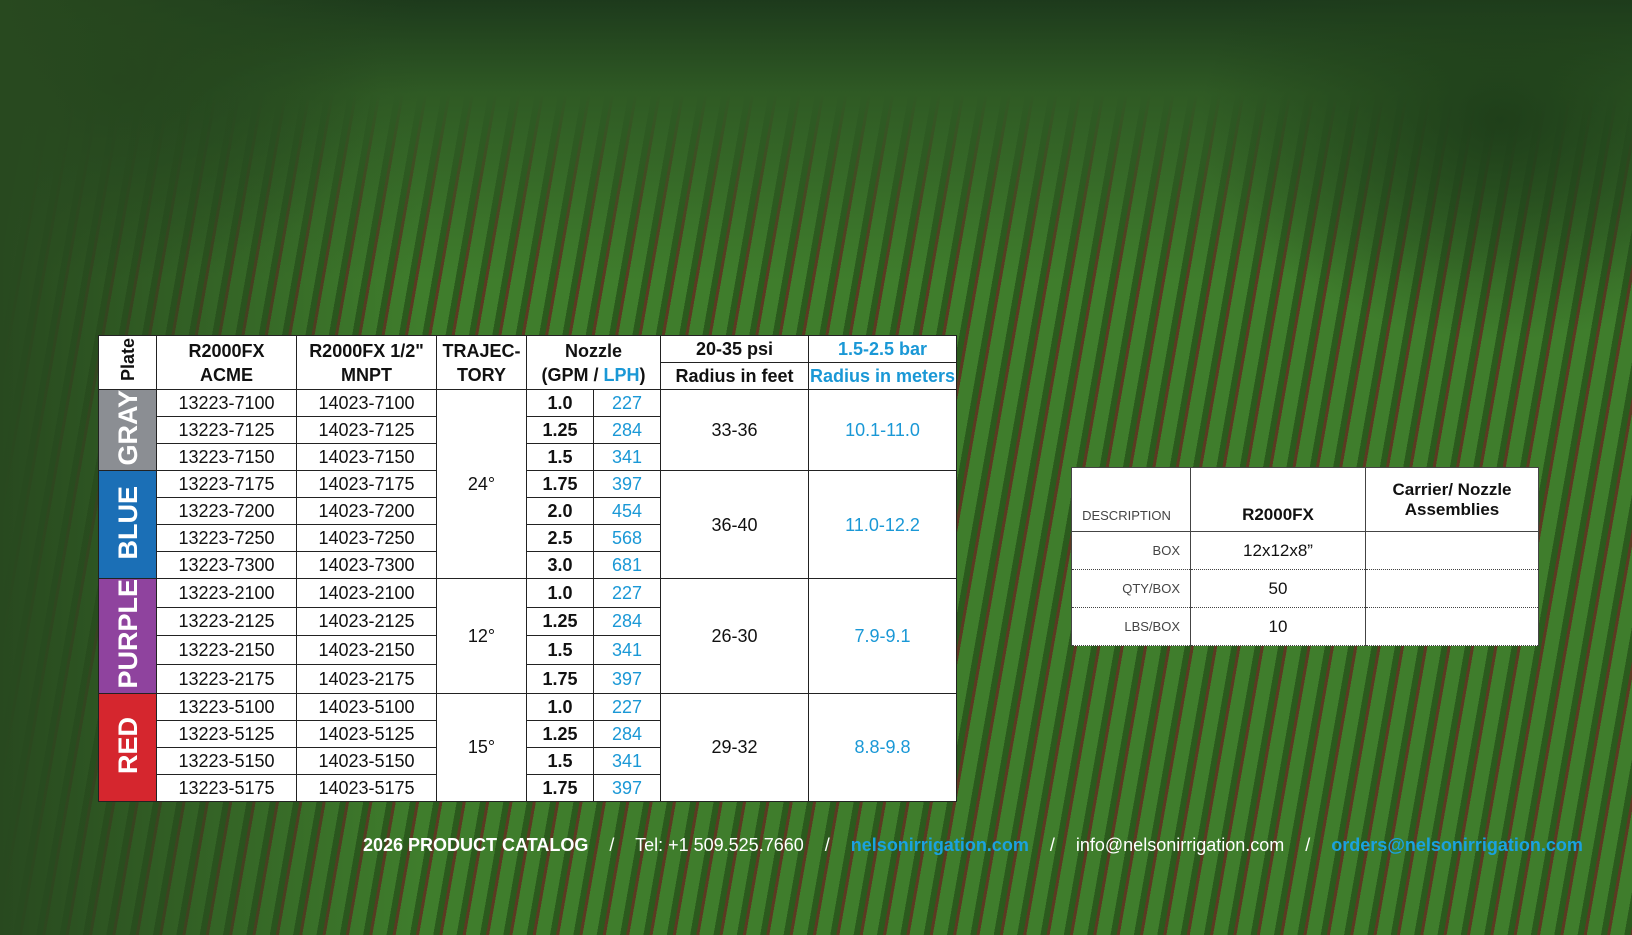  I want to click on nozzle-row: 13223-7200 14023-7200 2.0 454, so click(528, 511).